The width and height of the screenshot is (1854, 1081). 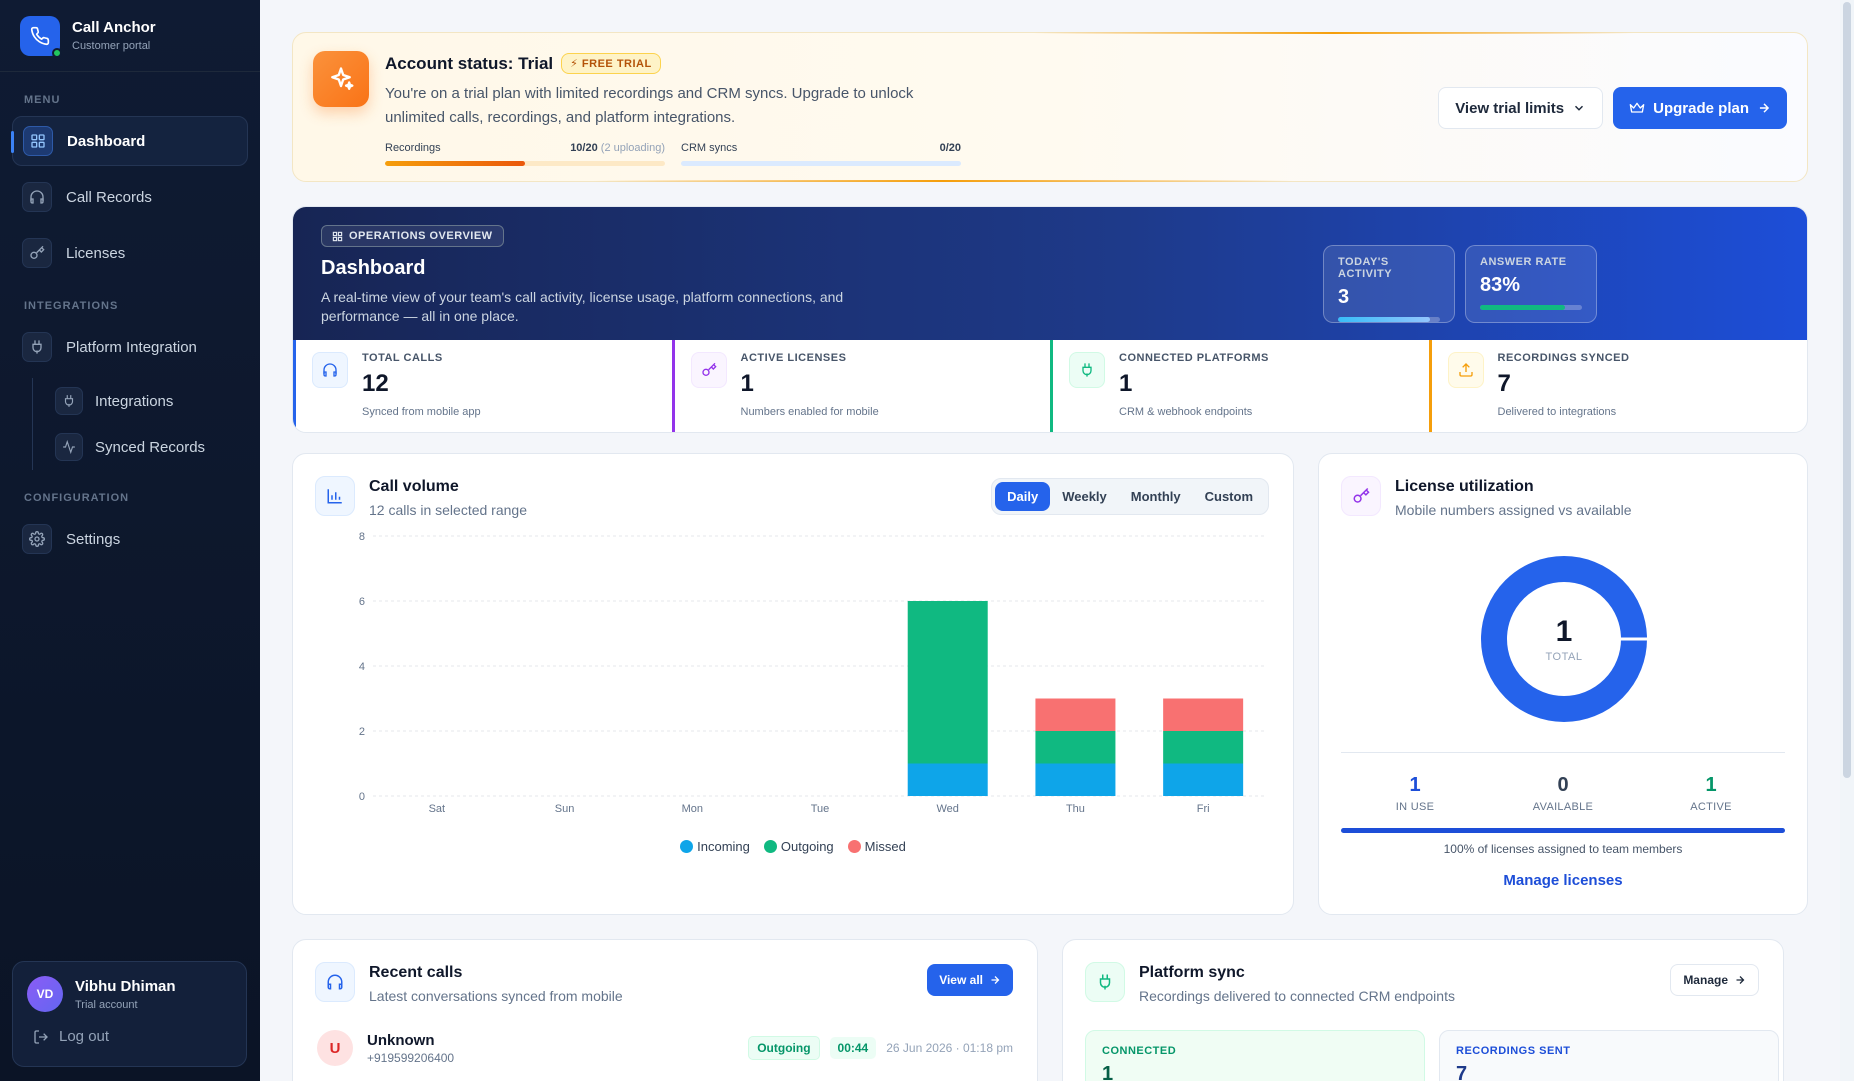 What do you see at coordinates (157, 447) in the screenshot?
I see `sidebar-item-synced-records: Synced Records` at bounding box center [157, 447].